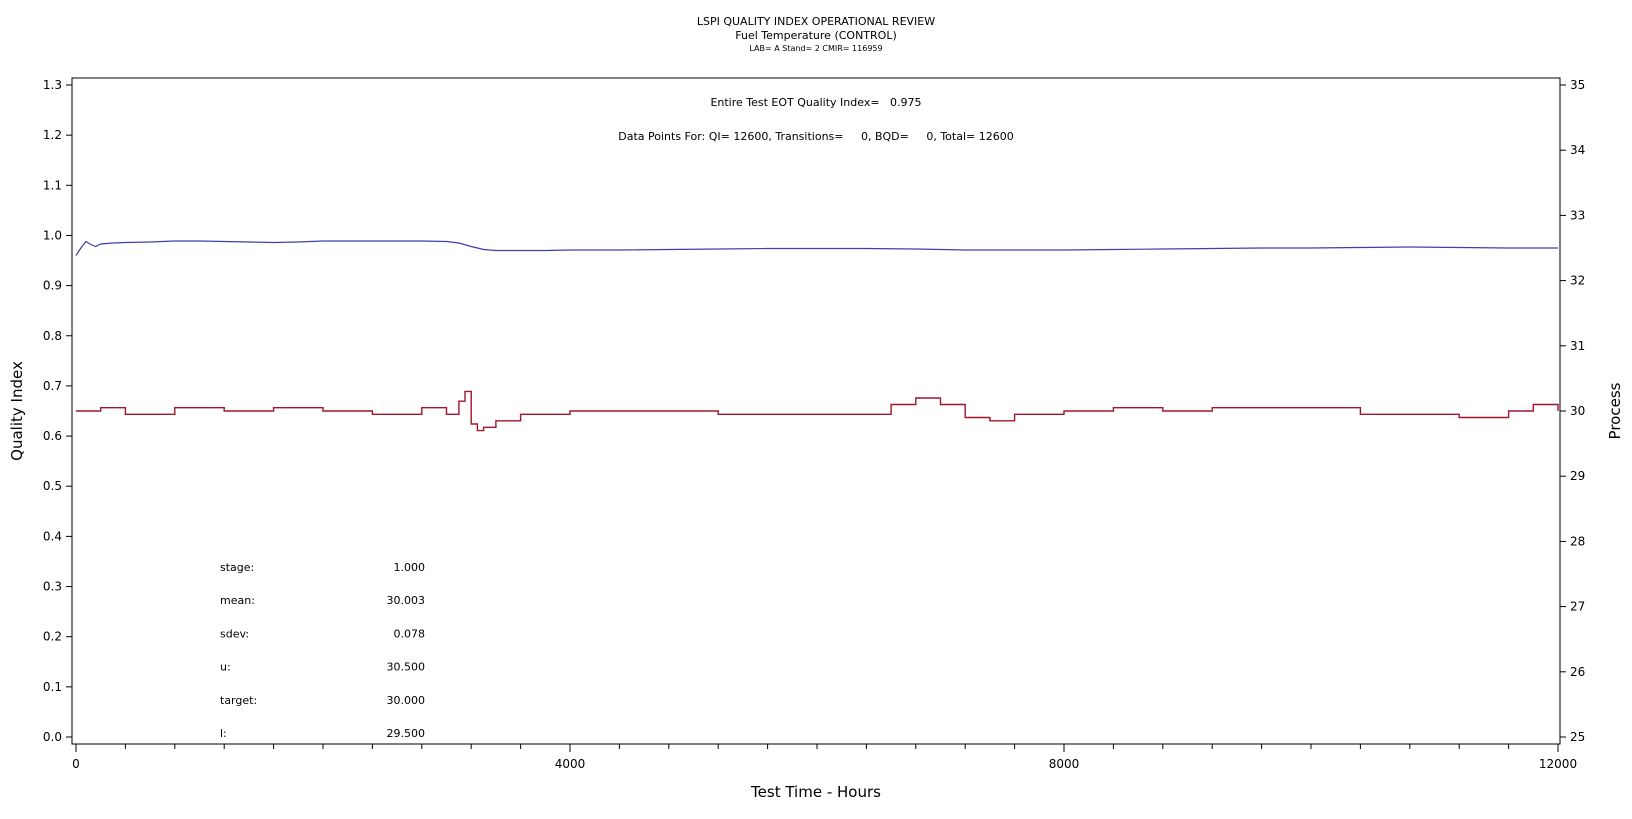 This screenshot has height=819, width=1632. I want to click on y-left-tick-label: 0.0, so click(52, 737).